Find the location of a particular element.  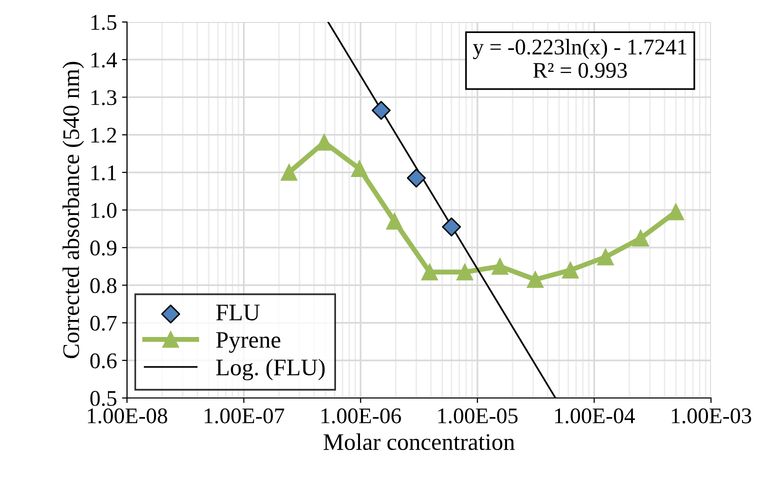

legend-label: Pyrene is located at coordinates (248, 342).